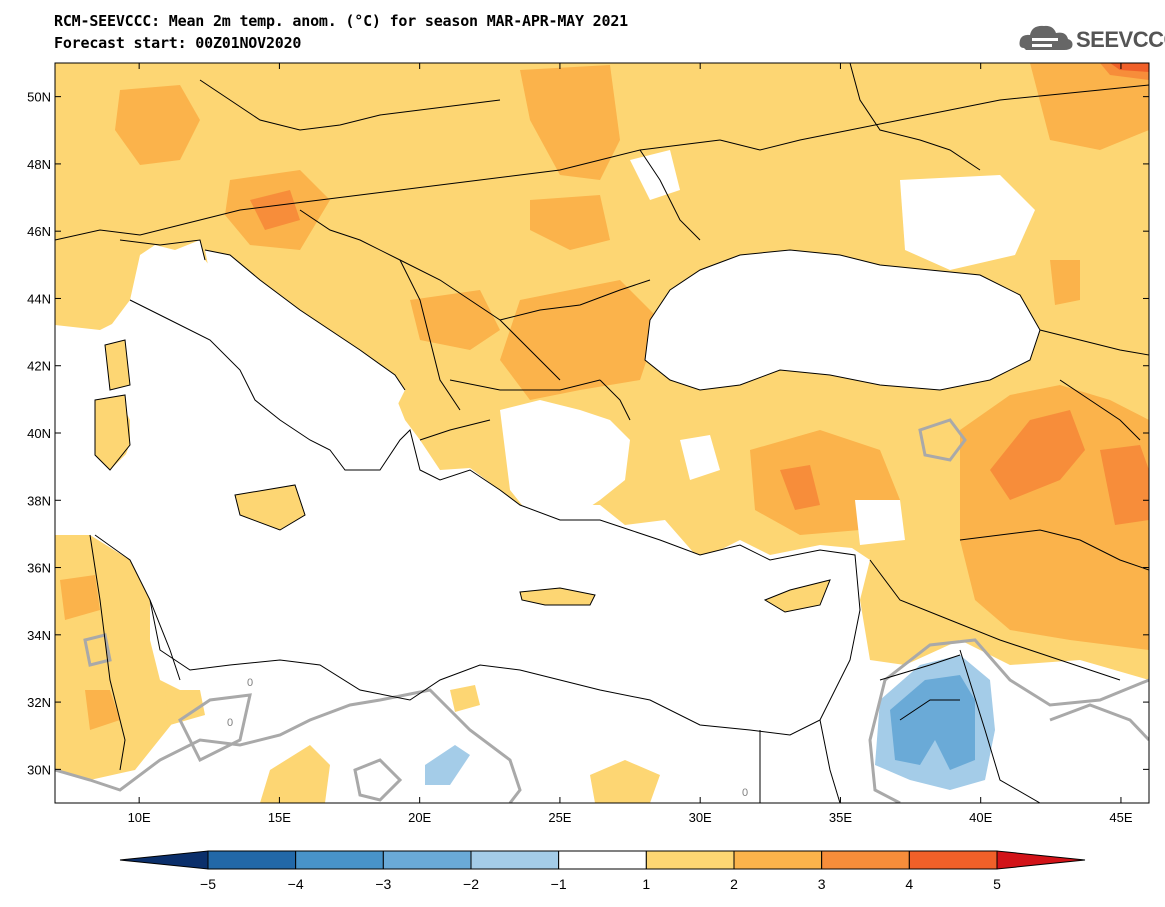 The image size is (1165, 907). What do you see at coordinates (164, 860) in the screenshot?
I see `colorbar-low-extension` at bounding box center [164, 860].